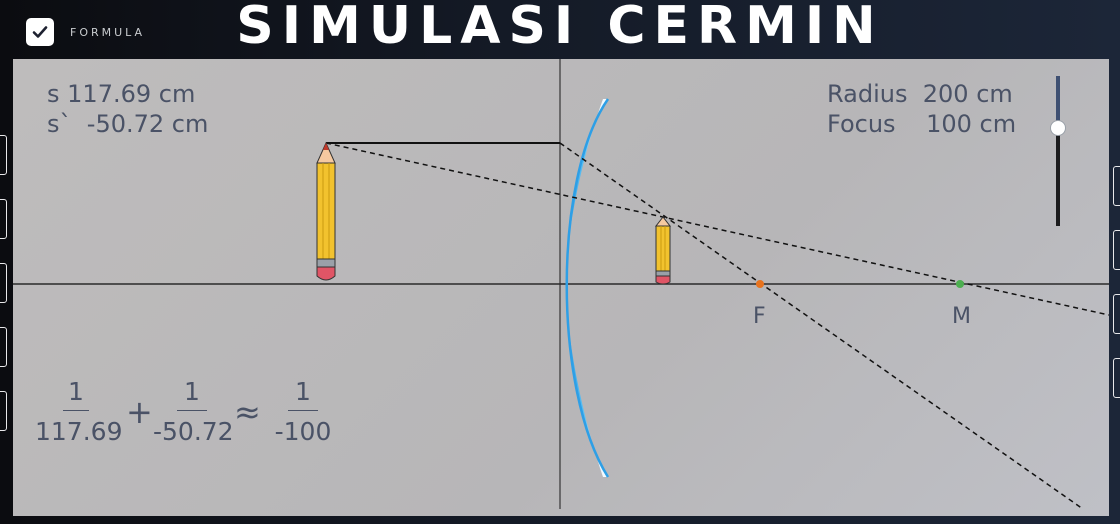 The image size is (1120, 524). Describe the element at coordinates (921, 109) in the screenshot. I see `mirror-readout: Radius 200 cm Focus 100 cm` at that location.